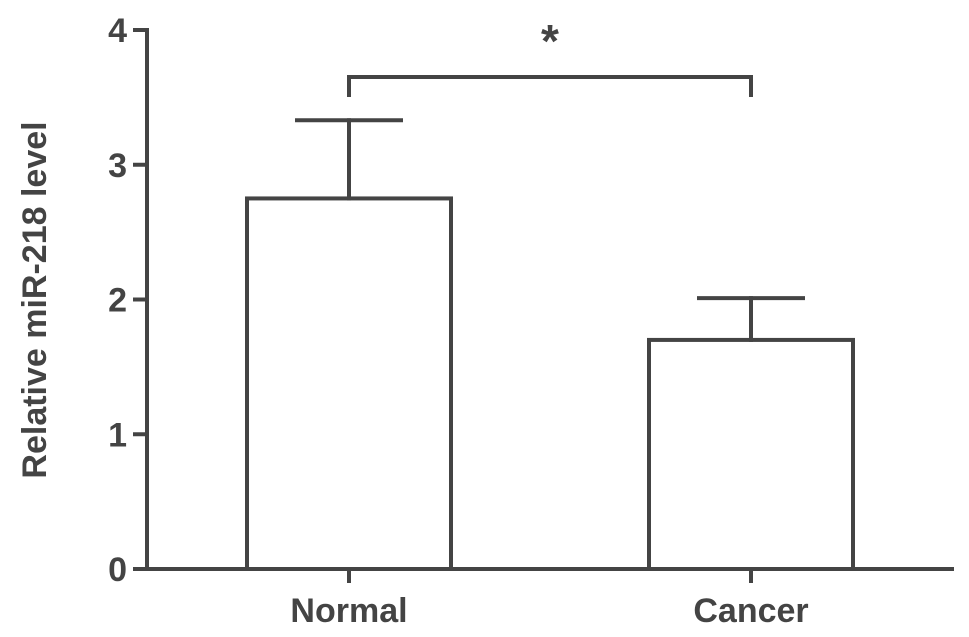  Describe the element at coordinates (117, 31) in the screenshot. I see `y-tick-label-4: 4` at that location.